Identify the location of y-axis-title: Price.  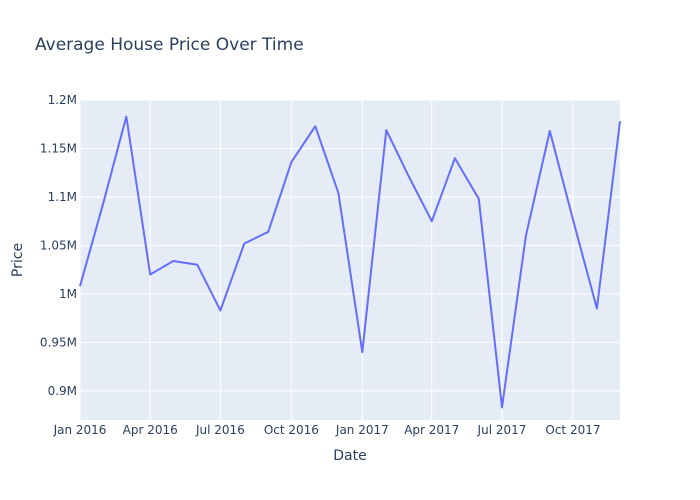
(18, 260).